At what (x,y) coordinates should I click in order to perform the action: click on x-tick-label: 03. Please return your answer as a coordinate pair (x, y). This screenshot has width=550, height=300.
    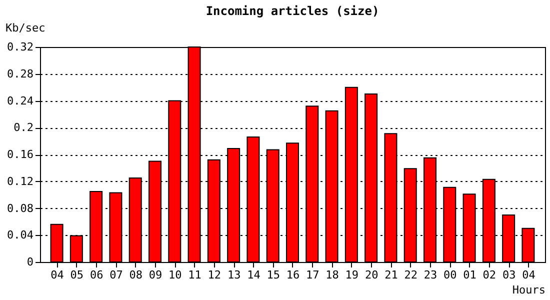
    Looking at the image, I should click on (509, 275).